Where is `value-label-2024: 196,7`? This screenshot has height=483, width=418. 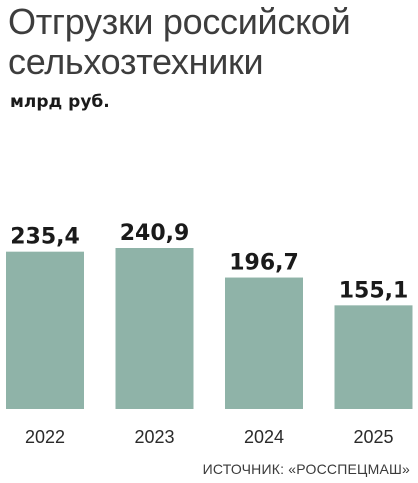
value-label-2024: 196,7 is located at coordinates (264, 263).